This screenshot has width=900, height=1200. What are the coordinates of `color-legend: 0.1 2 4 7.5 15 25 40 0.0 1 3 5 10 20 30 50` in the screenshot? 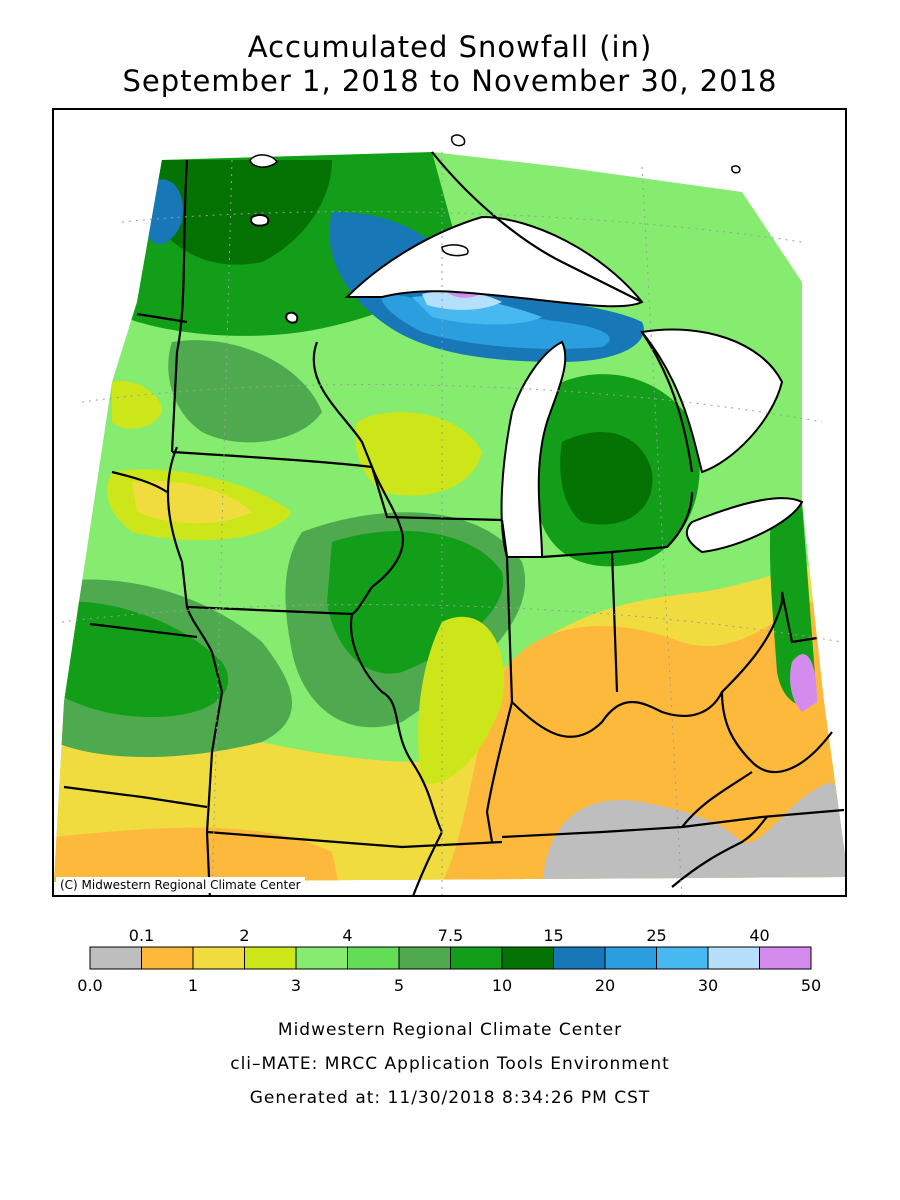 It's located at (449, 960).